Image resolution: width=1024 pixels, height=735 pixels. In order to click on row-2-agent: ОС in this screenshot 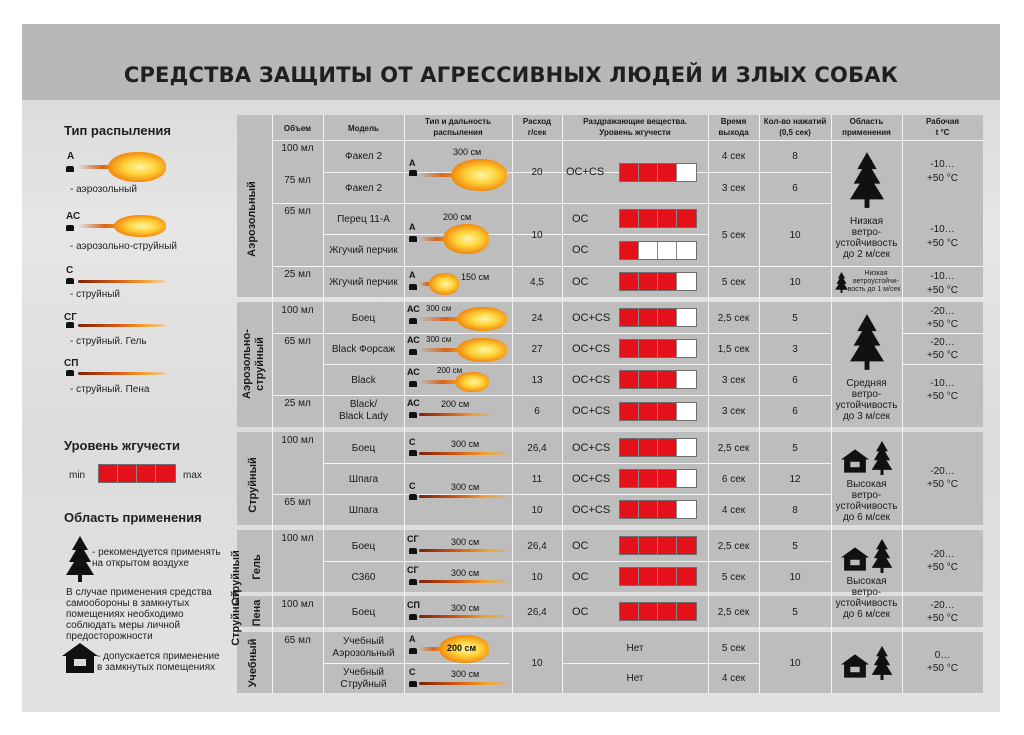, I will do `click(580, 218)`.